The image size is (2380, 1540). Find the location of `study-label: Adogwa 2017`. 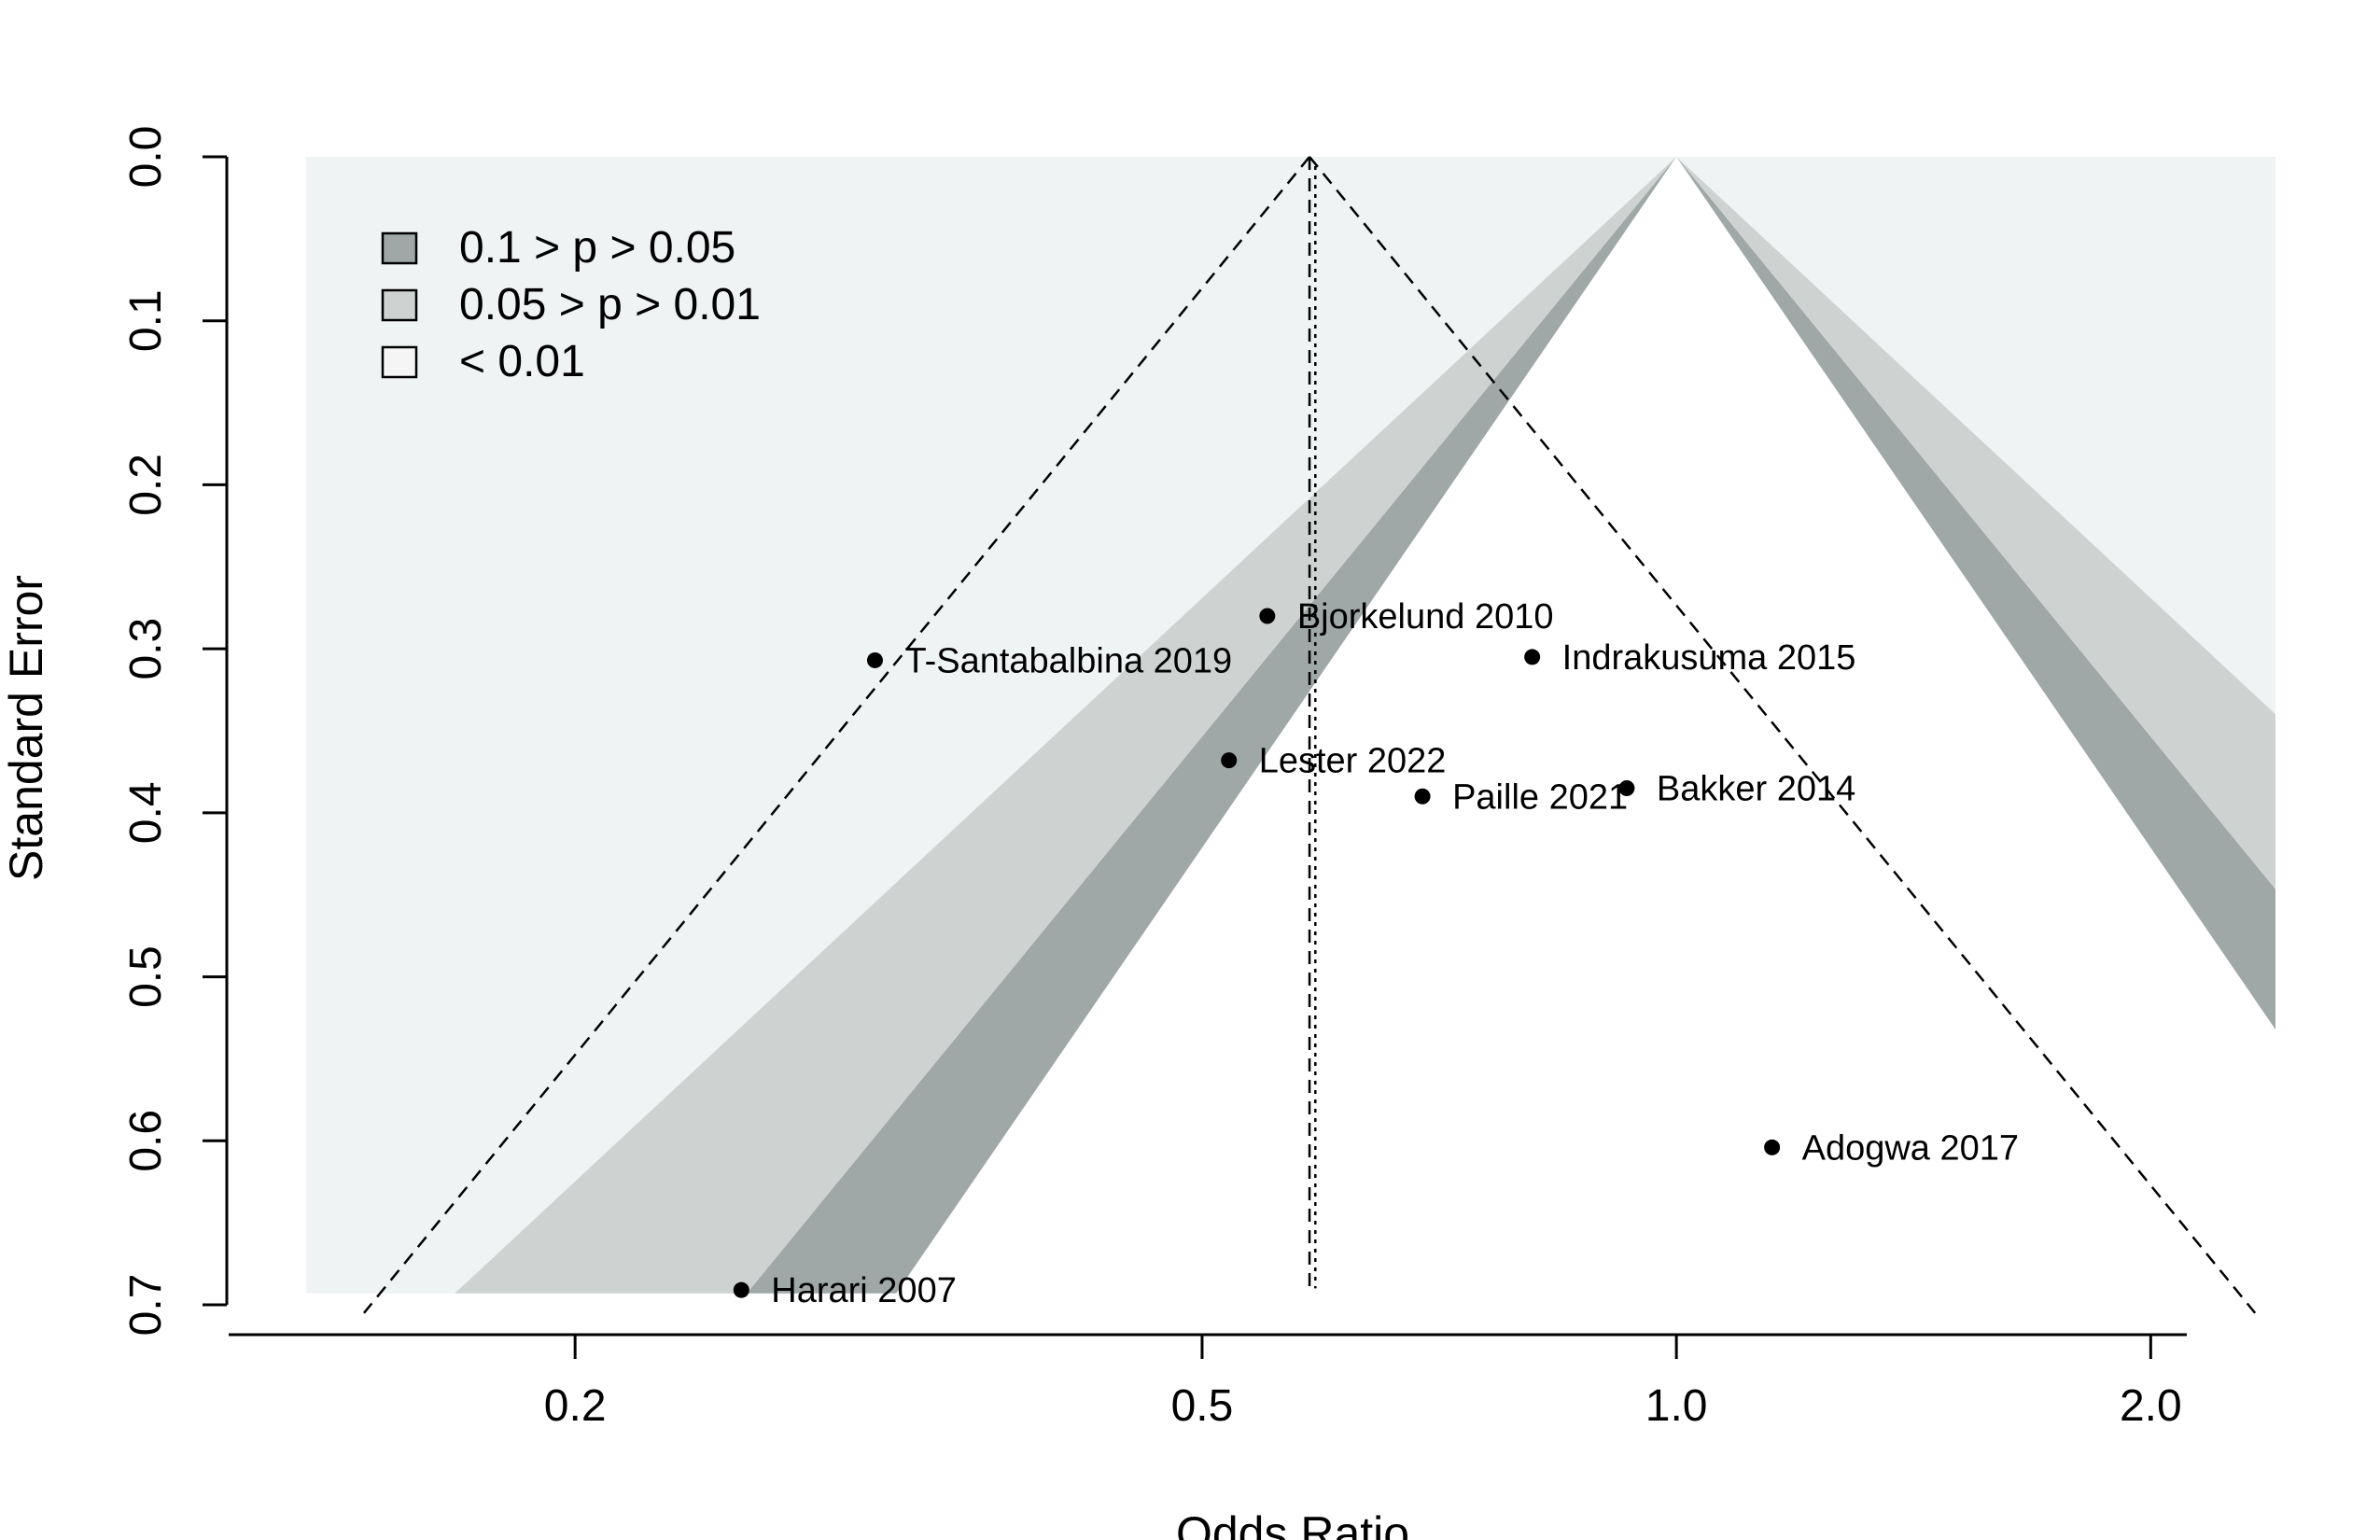

study-label: Adogwa 2017 is located at coordinates (1910, 1148).